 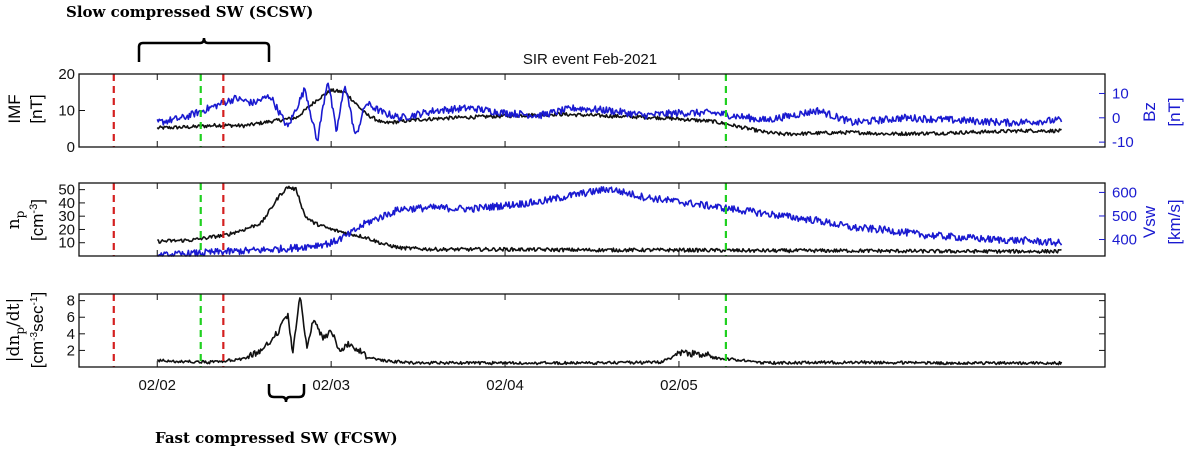 I want to click on y-tick-label-left: 6, so click(x=71, y=317).